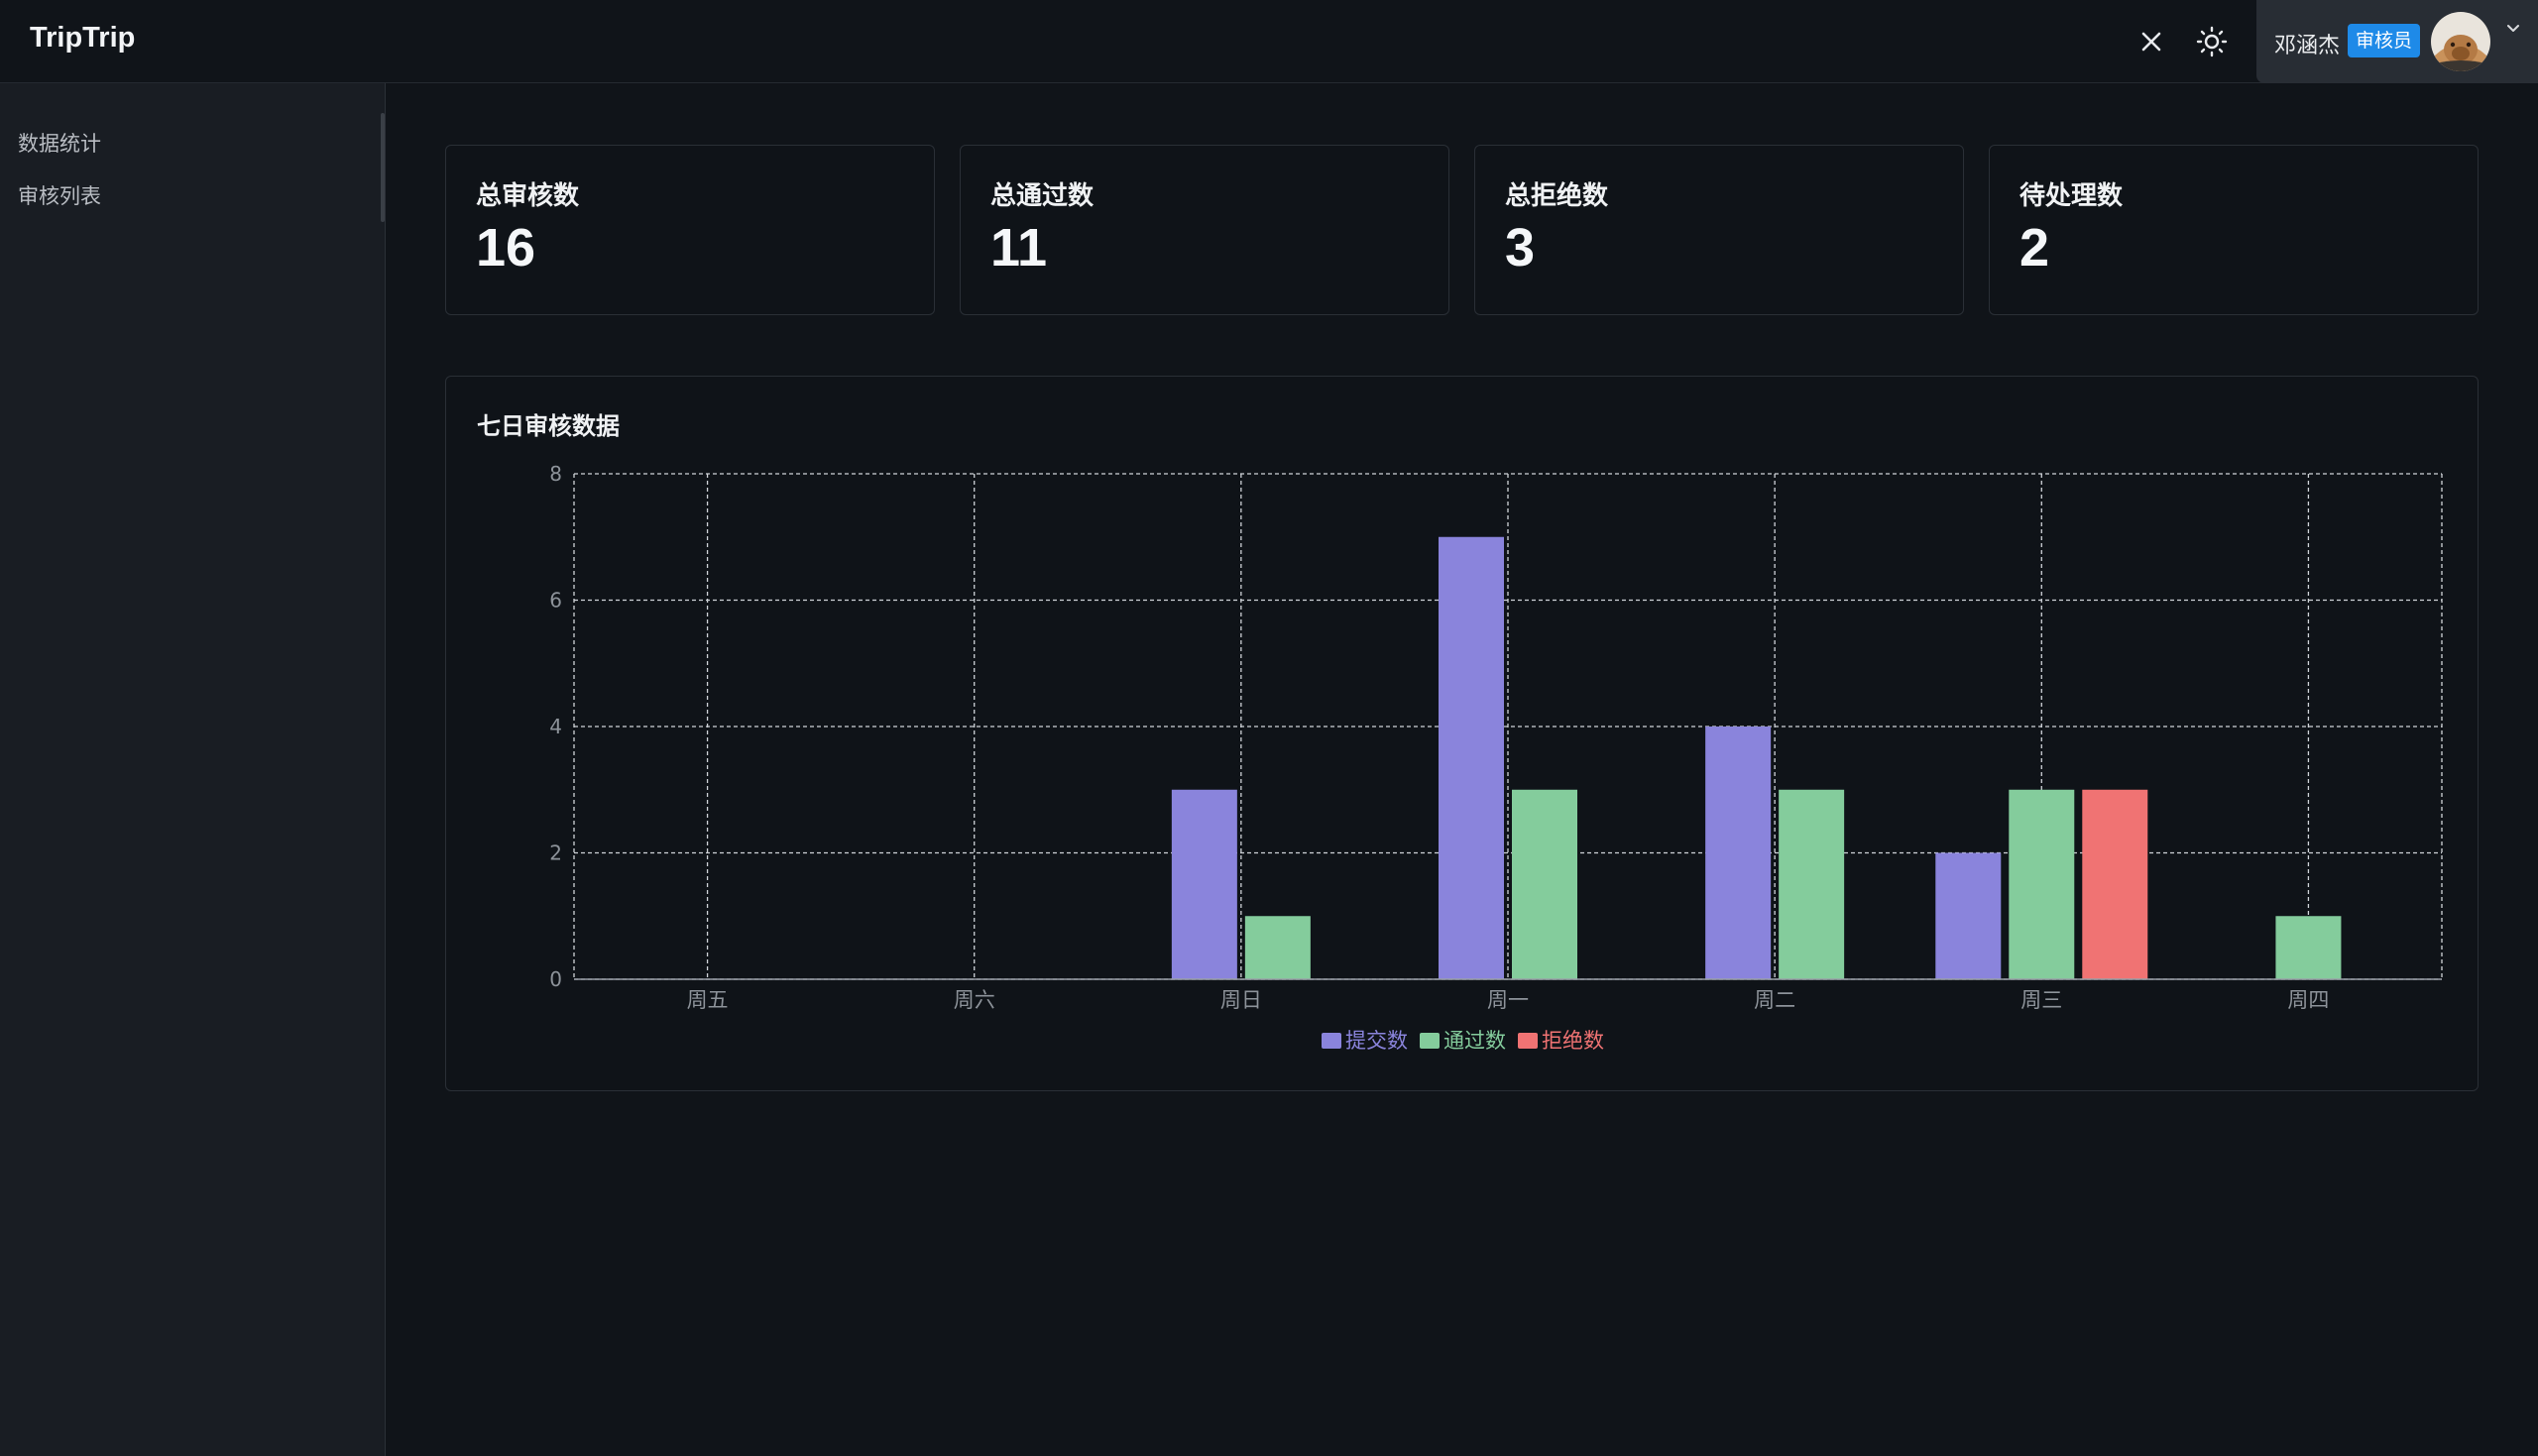  What do you see at coordinates (383, 167) in the screenshot?
I see `sidebar-scrollbar` at bounding box center [383, 167].